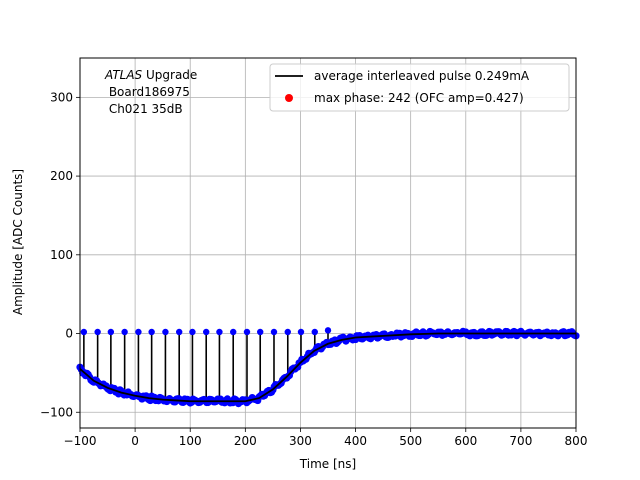 The image size is (640, 480). I want to click on annotation-line-1: ATLAS Upgrade, so click(150, 75).